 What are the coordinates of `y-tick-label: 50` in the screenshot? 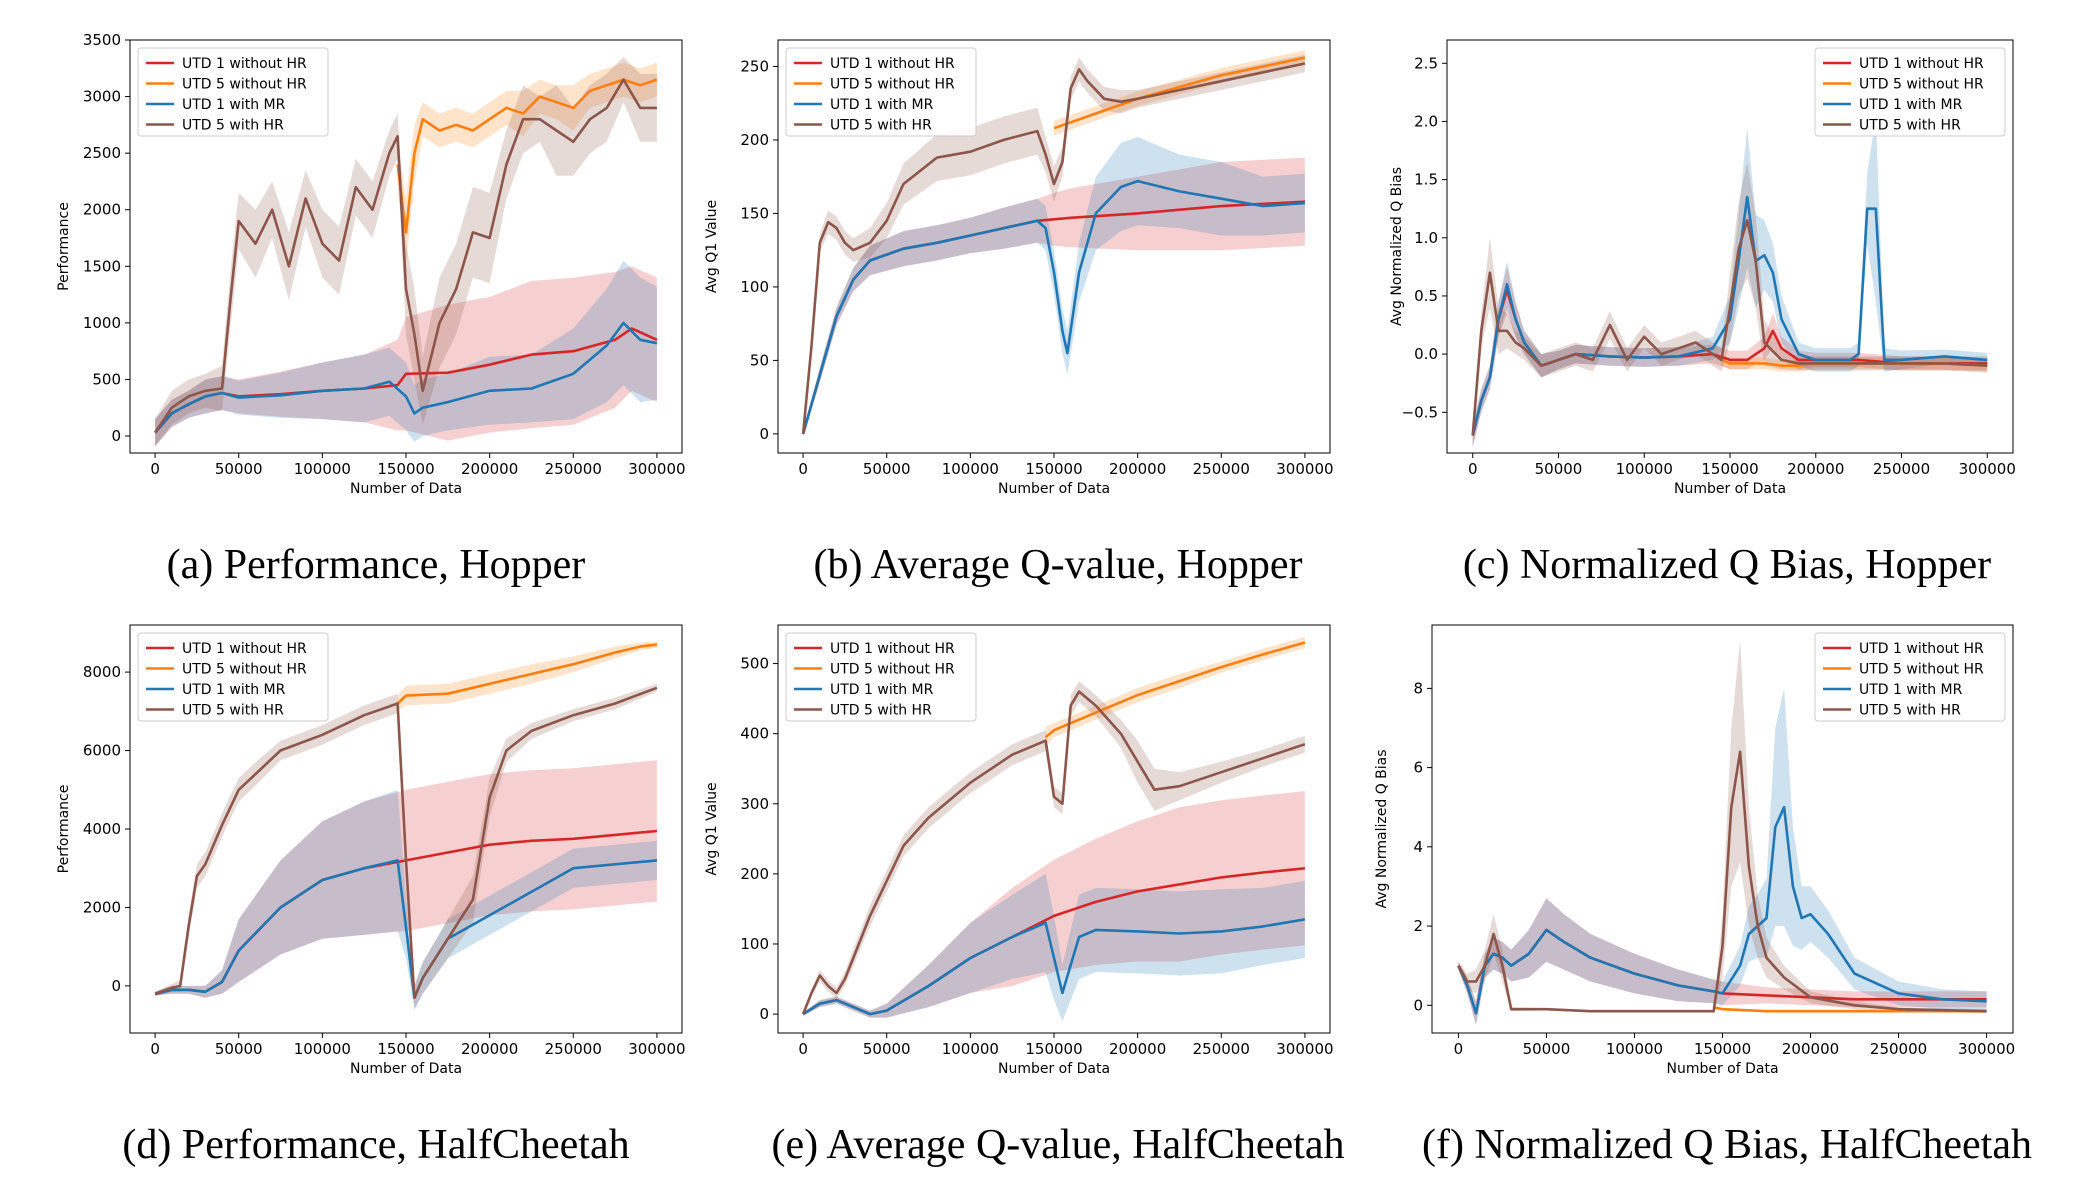 It's located at (759, 360).